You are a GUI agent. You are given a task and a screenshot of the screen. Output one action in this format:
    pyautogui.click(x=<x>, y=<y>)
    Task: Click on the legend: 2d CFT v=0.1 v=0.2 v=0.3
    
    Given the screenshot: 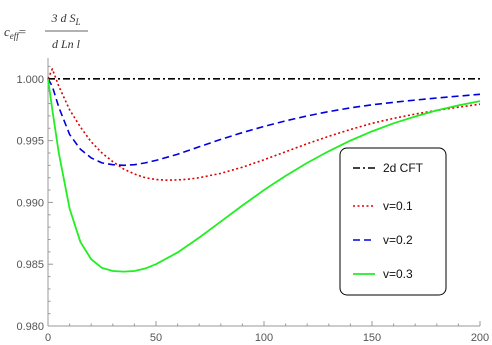 What is the action you would take?
    pyautogui.click(x=393, y=221)
    